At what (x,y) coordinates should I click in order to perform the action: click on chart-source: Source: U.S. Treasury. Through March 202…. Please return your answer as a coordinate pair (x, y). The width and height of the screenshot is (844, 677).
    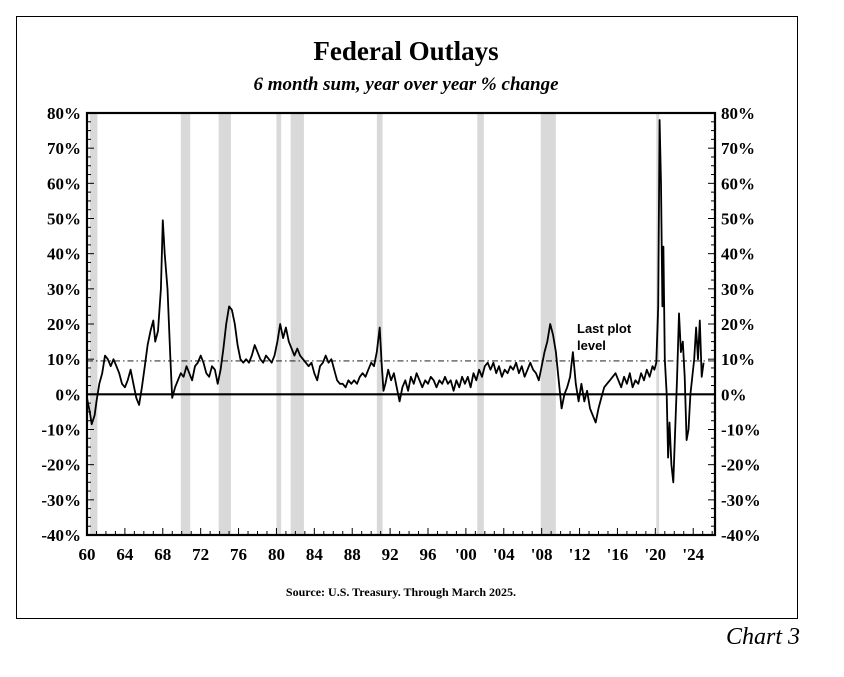
    Looking at the image, I should click on (401, 592).